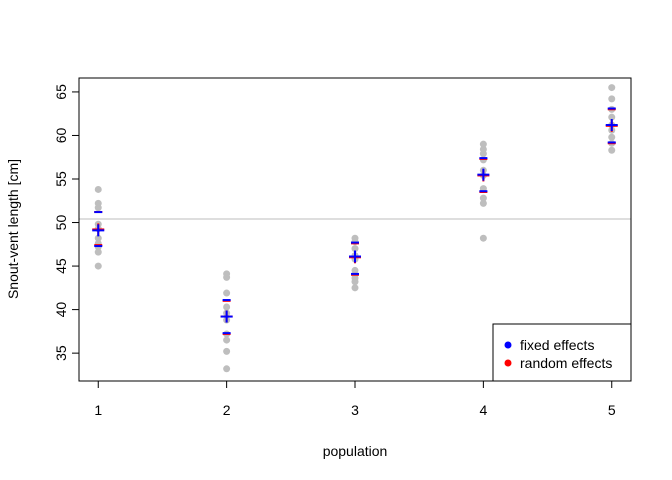 The width and height of the screenshot is (672, 480). I want to click on y-tick-label: 35, so click(61, 353).